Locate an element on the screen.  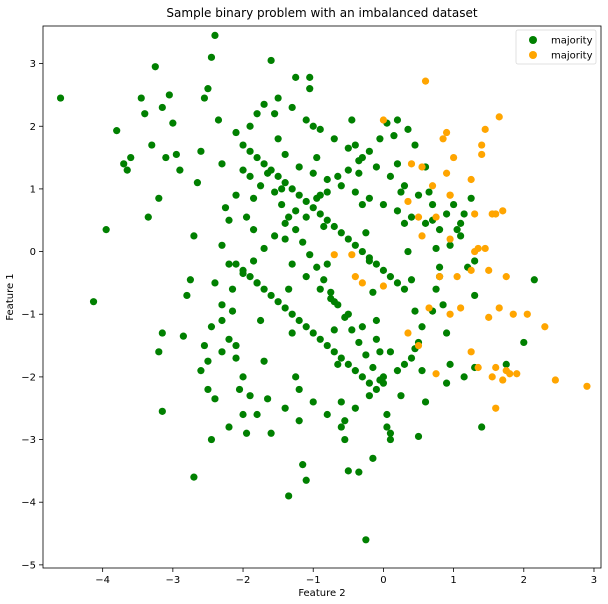
y-tick-label-7: 2 is located at coordinates (33, 127).